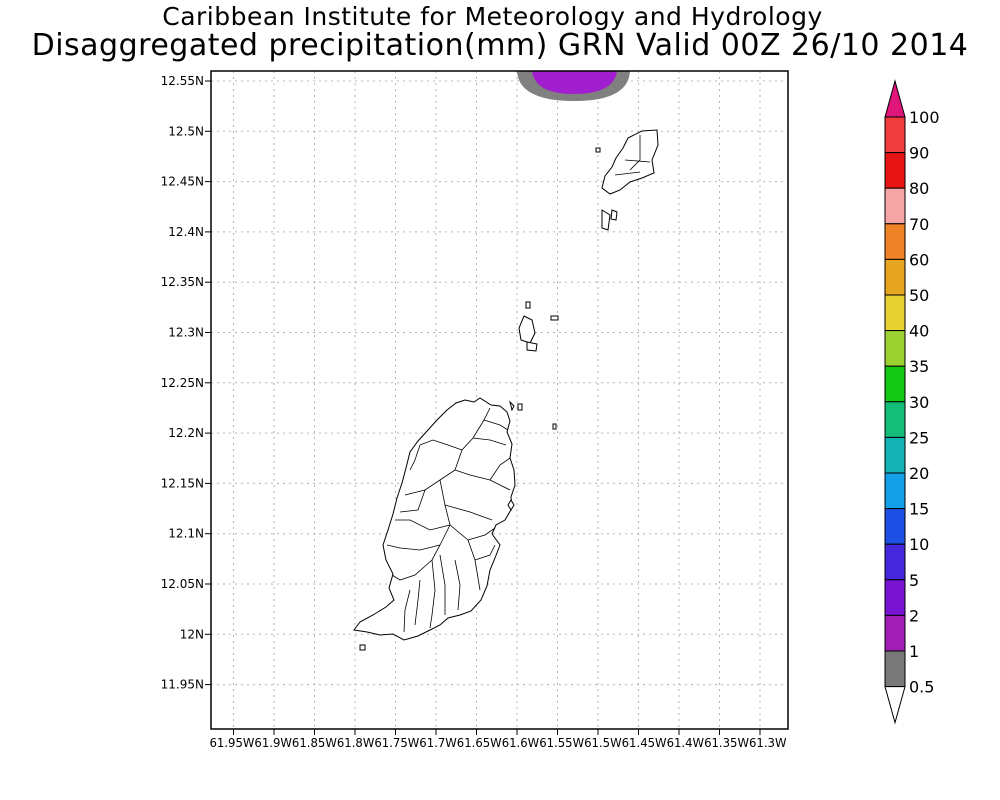 This screenshot has width=1000, height=800. What do you see at coordinates (182, 584) in the screenshot?
I see `lat-tick-label: 12.05N` at bounding box center [182, 584].